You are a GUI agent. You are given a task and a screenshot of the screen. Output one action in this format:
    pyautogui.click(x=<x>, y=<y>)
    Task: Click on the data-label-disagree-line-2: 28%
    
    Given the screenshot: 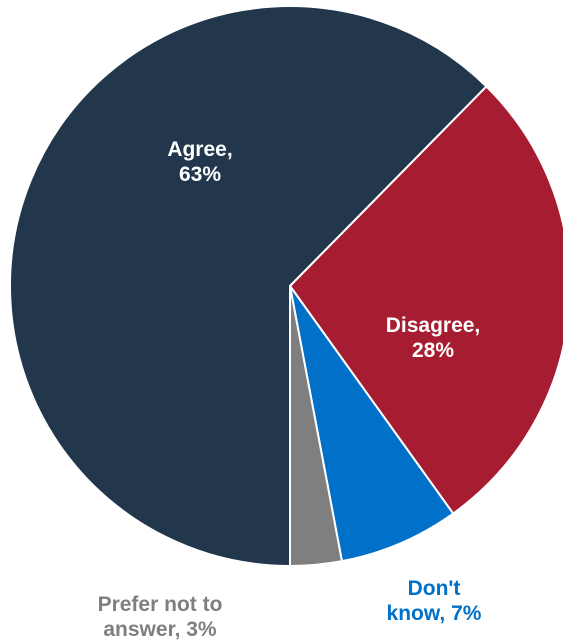 What is the action you would take?
    pyautogui.click(x=433, y=350)
    